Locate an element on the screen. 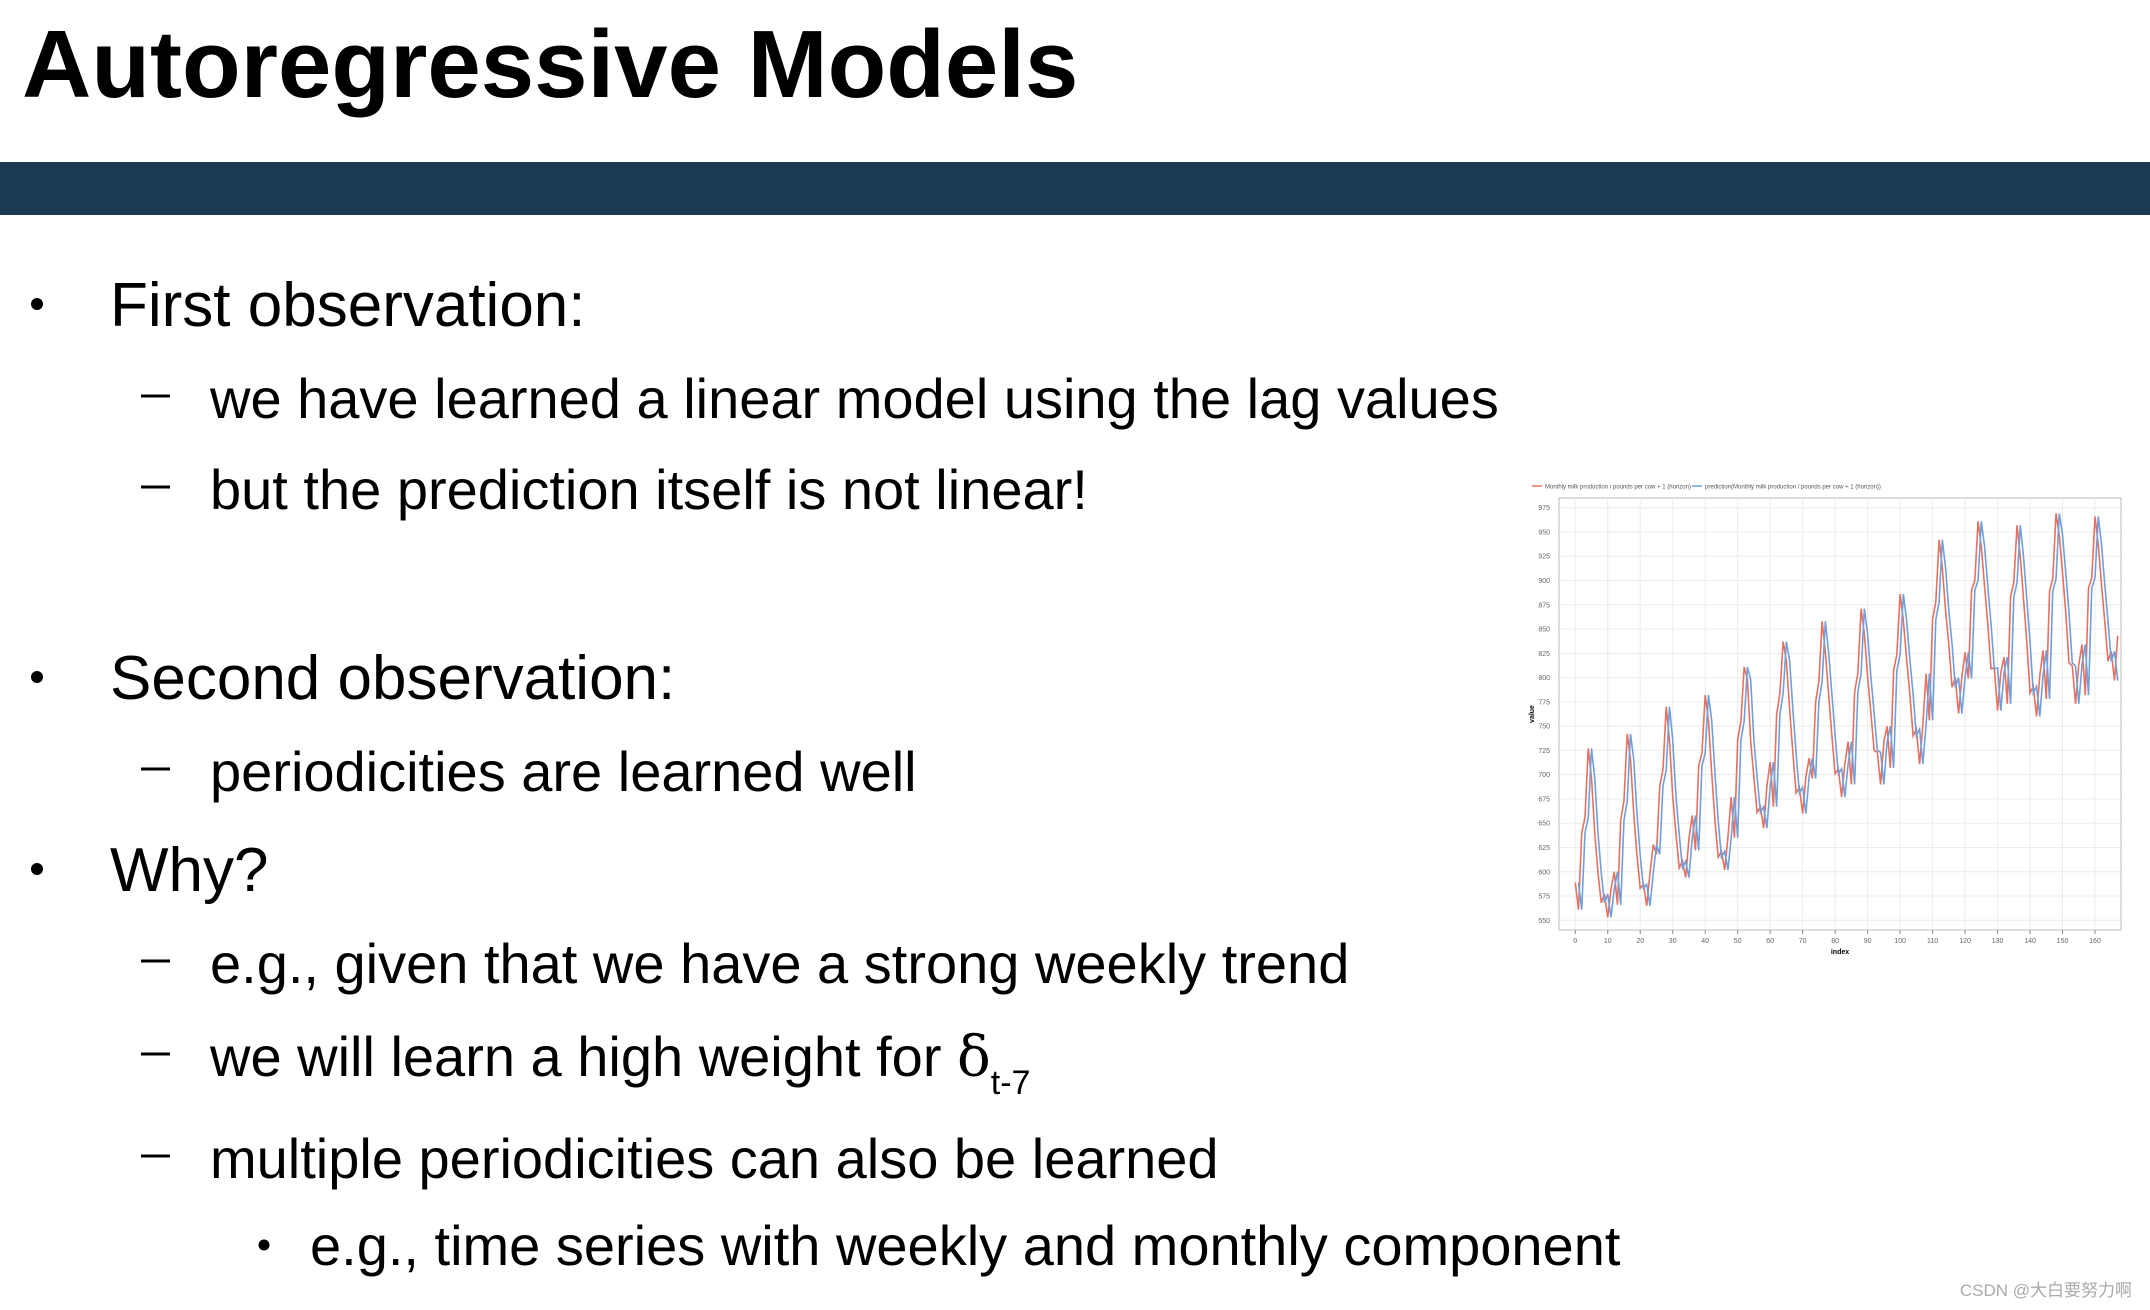 The image size is (2150, 1310). x-tick-label: 160 is located at coordinates (2095, 941).